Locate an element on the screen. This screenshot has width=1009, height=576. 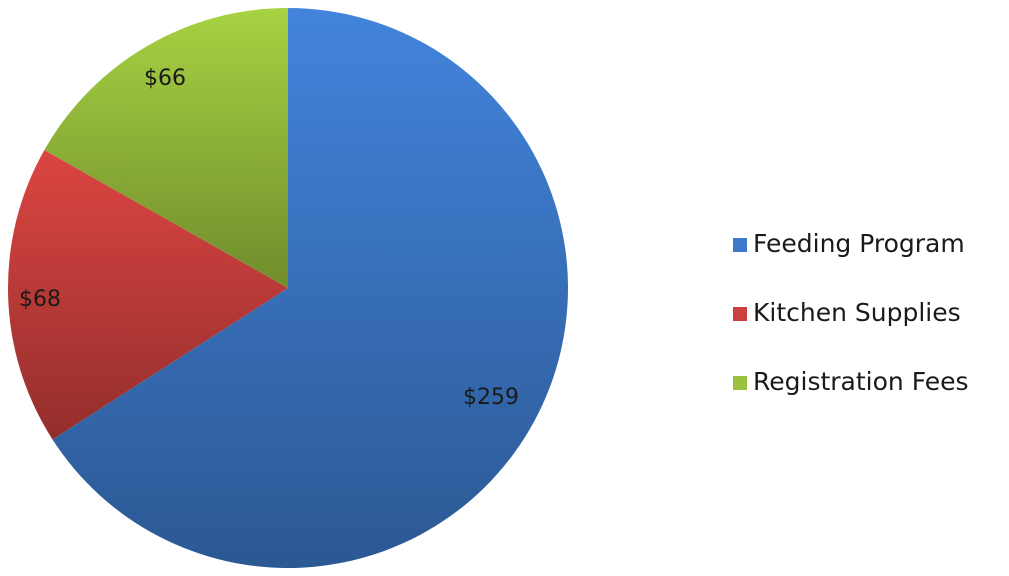
legend-item-feeding-program: Feeding Program is located at coordinates (849, 243).